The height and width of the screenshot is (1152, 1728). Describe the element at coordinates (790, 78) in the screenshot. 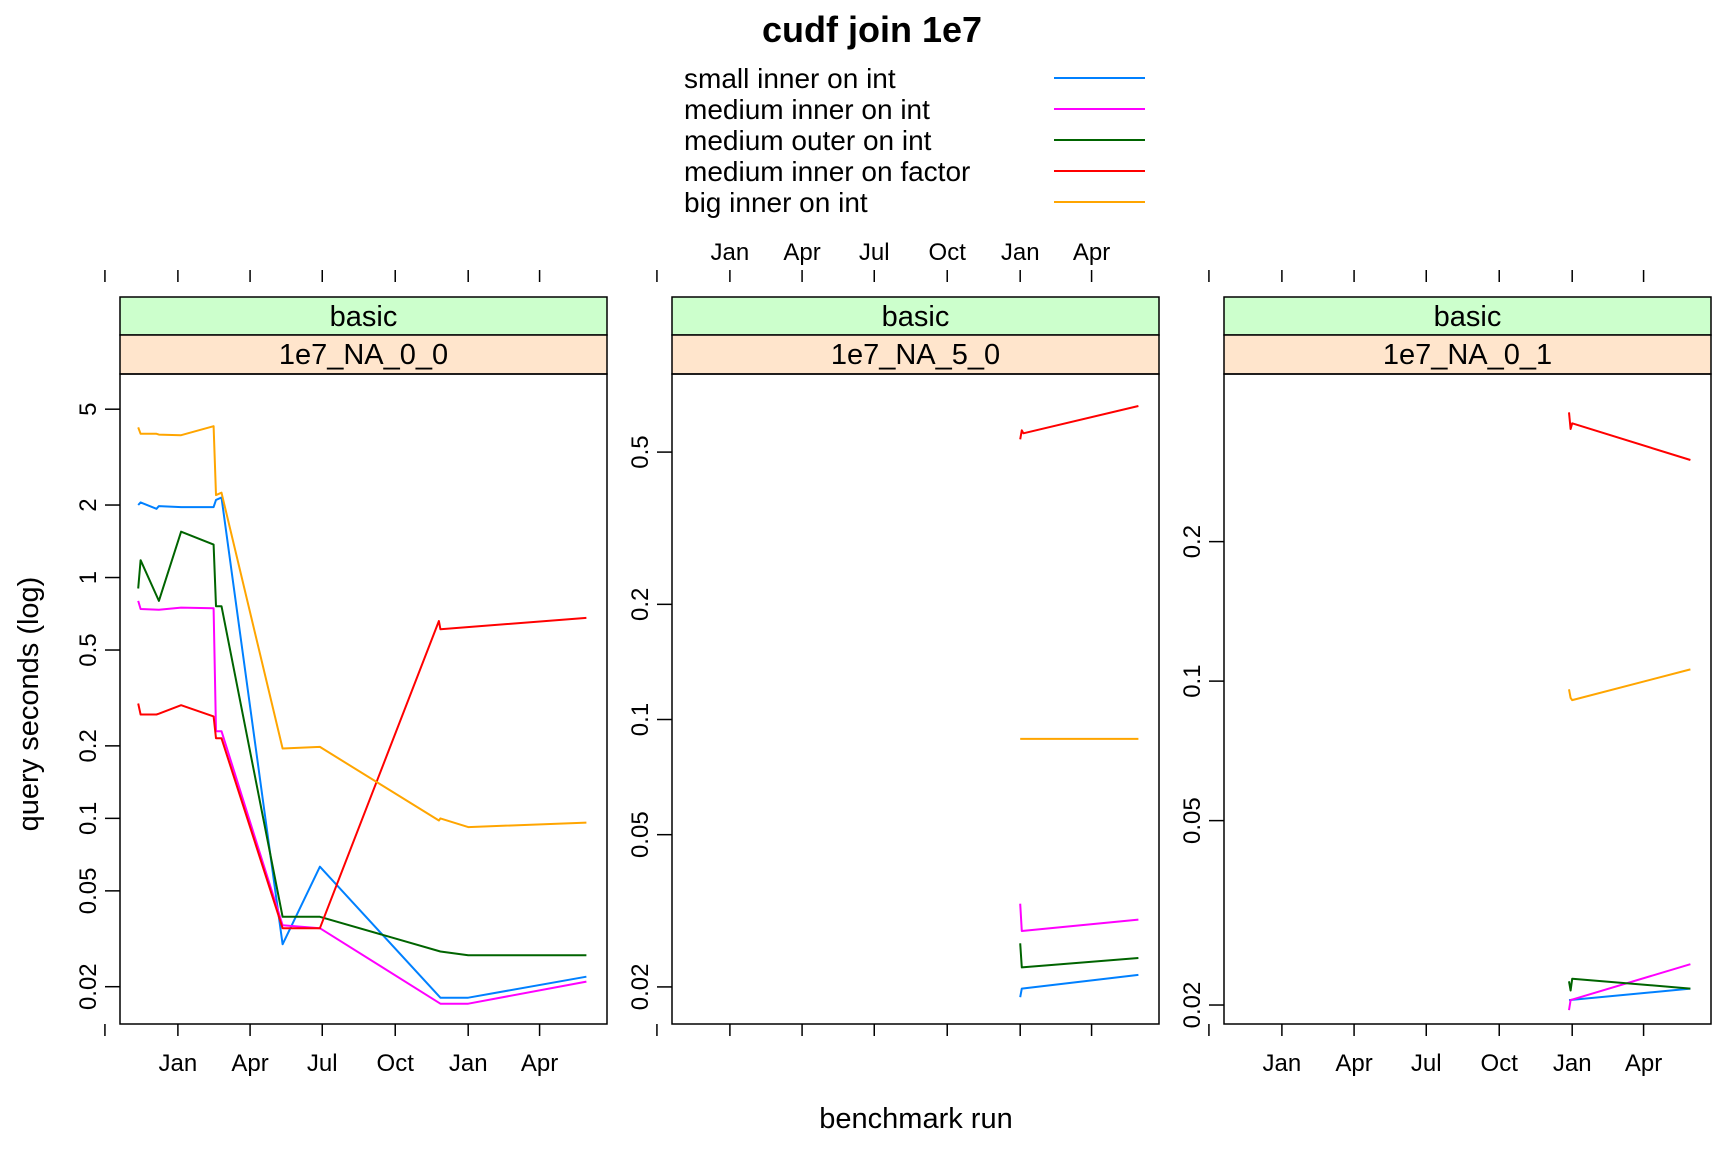

I see `legend-label: small inner on int` at that location.